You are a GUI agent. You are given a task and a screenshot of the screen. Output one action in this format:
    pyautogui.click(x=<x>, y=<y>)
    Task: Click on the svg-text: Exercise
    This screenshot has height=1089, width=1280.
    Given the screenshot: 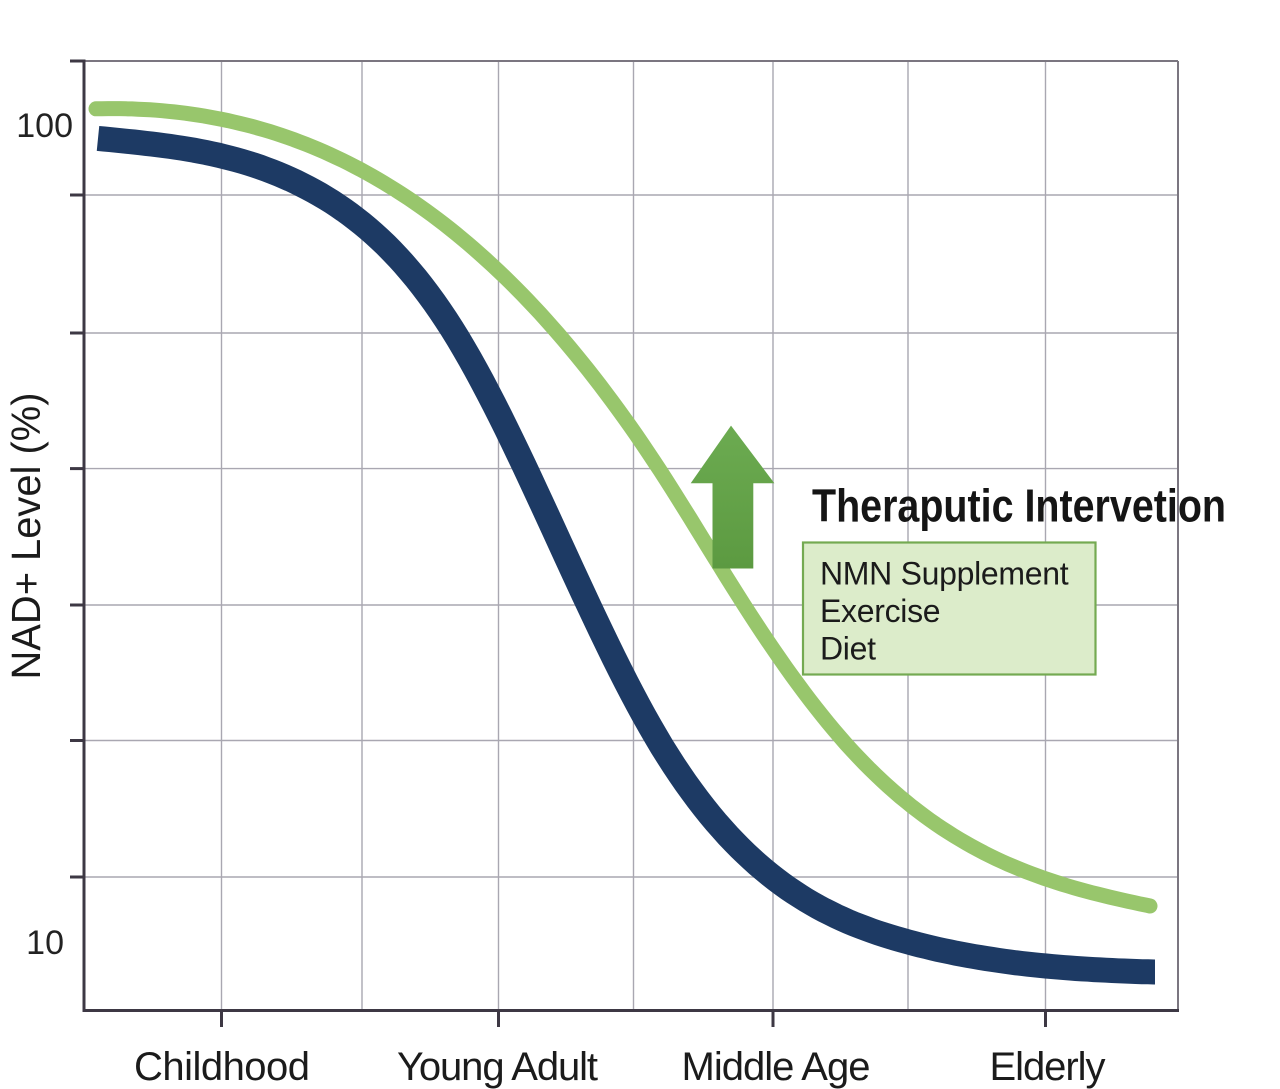 What is the action you would take?
    pyautogui.click(x=880, y=611)
    